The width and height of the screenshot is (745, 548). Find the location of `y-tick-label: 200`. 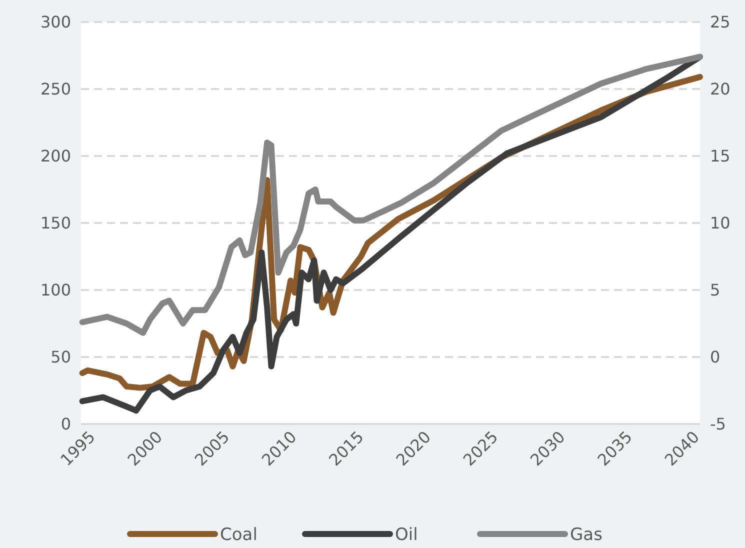

y-tick-label: 200 is located at coordinates (55, 156).